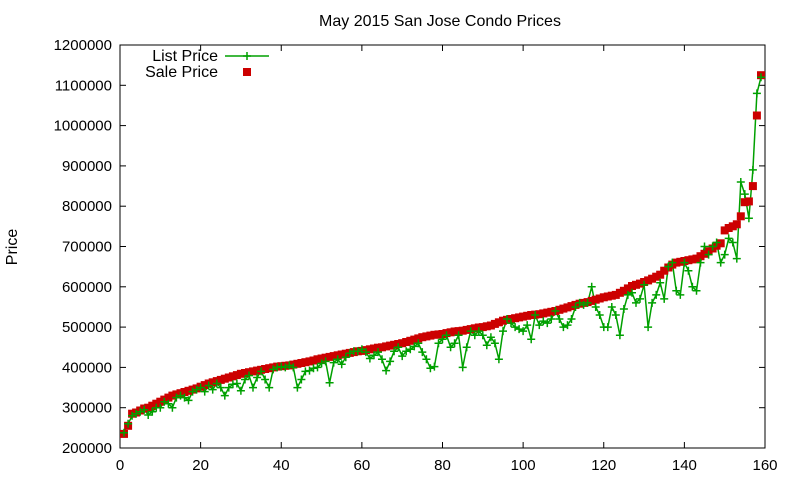 This screenshot has width=800, height=480. Describe the element at coordinates (87, 327) in the screenshot. I see `y-tick-label: 500000` at that location.